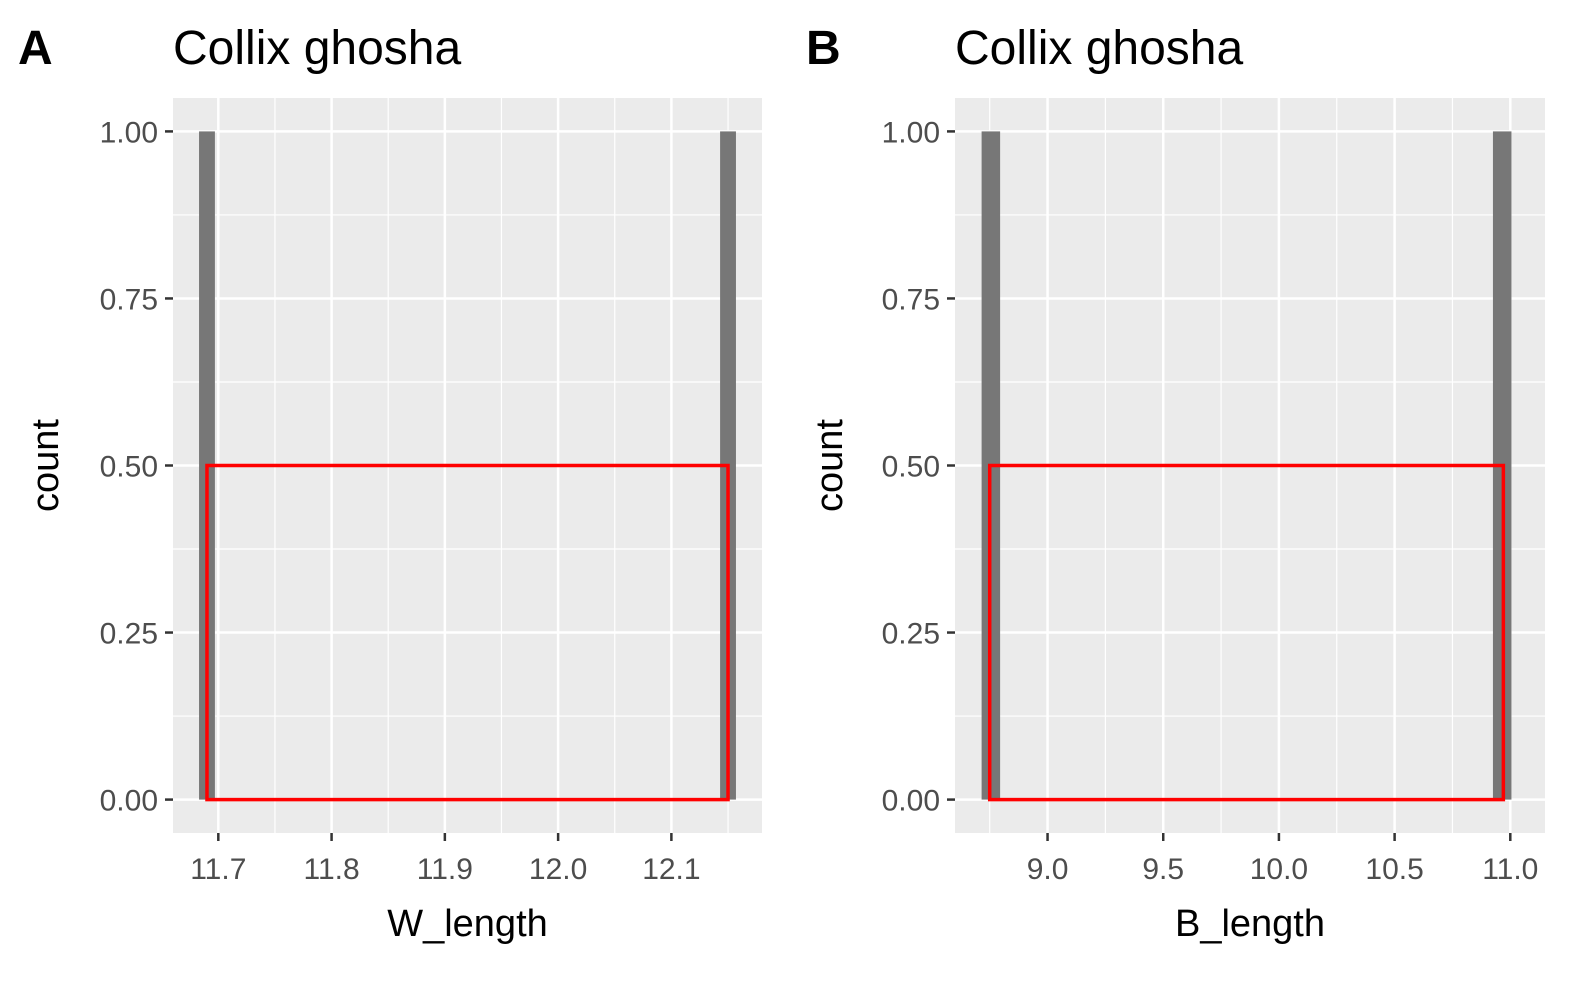 This screenshot has width=1593, height=984. Describe the element at coordinates (1163, 869) in the screenshot. I see `x-tick-label: 9.5` at that location.